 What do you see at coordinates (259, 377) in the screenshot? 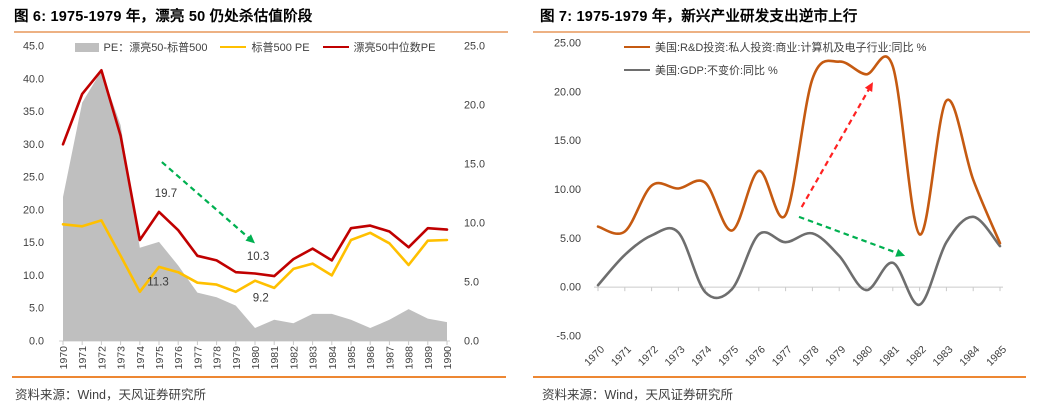
I see `figure6-bottom-rule` at bounding box center [259, 377].